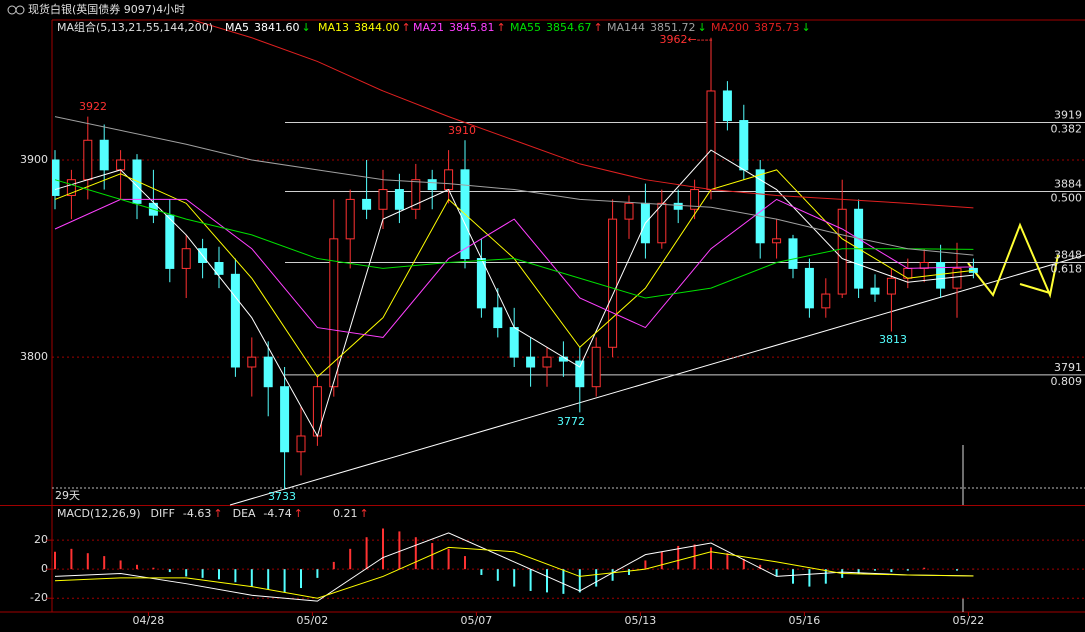  Describe the element at coordinates (472, 27) in the screenshot. I see `legend-value: 3845.81` at that location.